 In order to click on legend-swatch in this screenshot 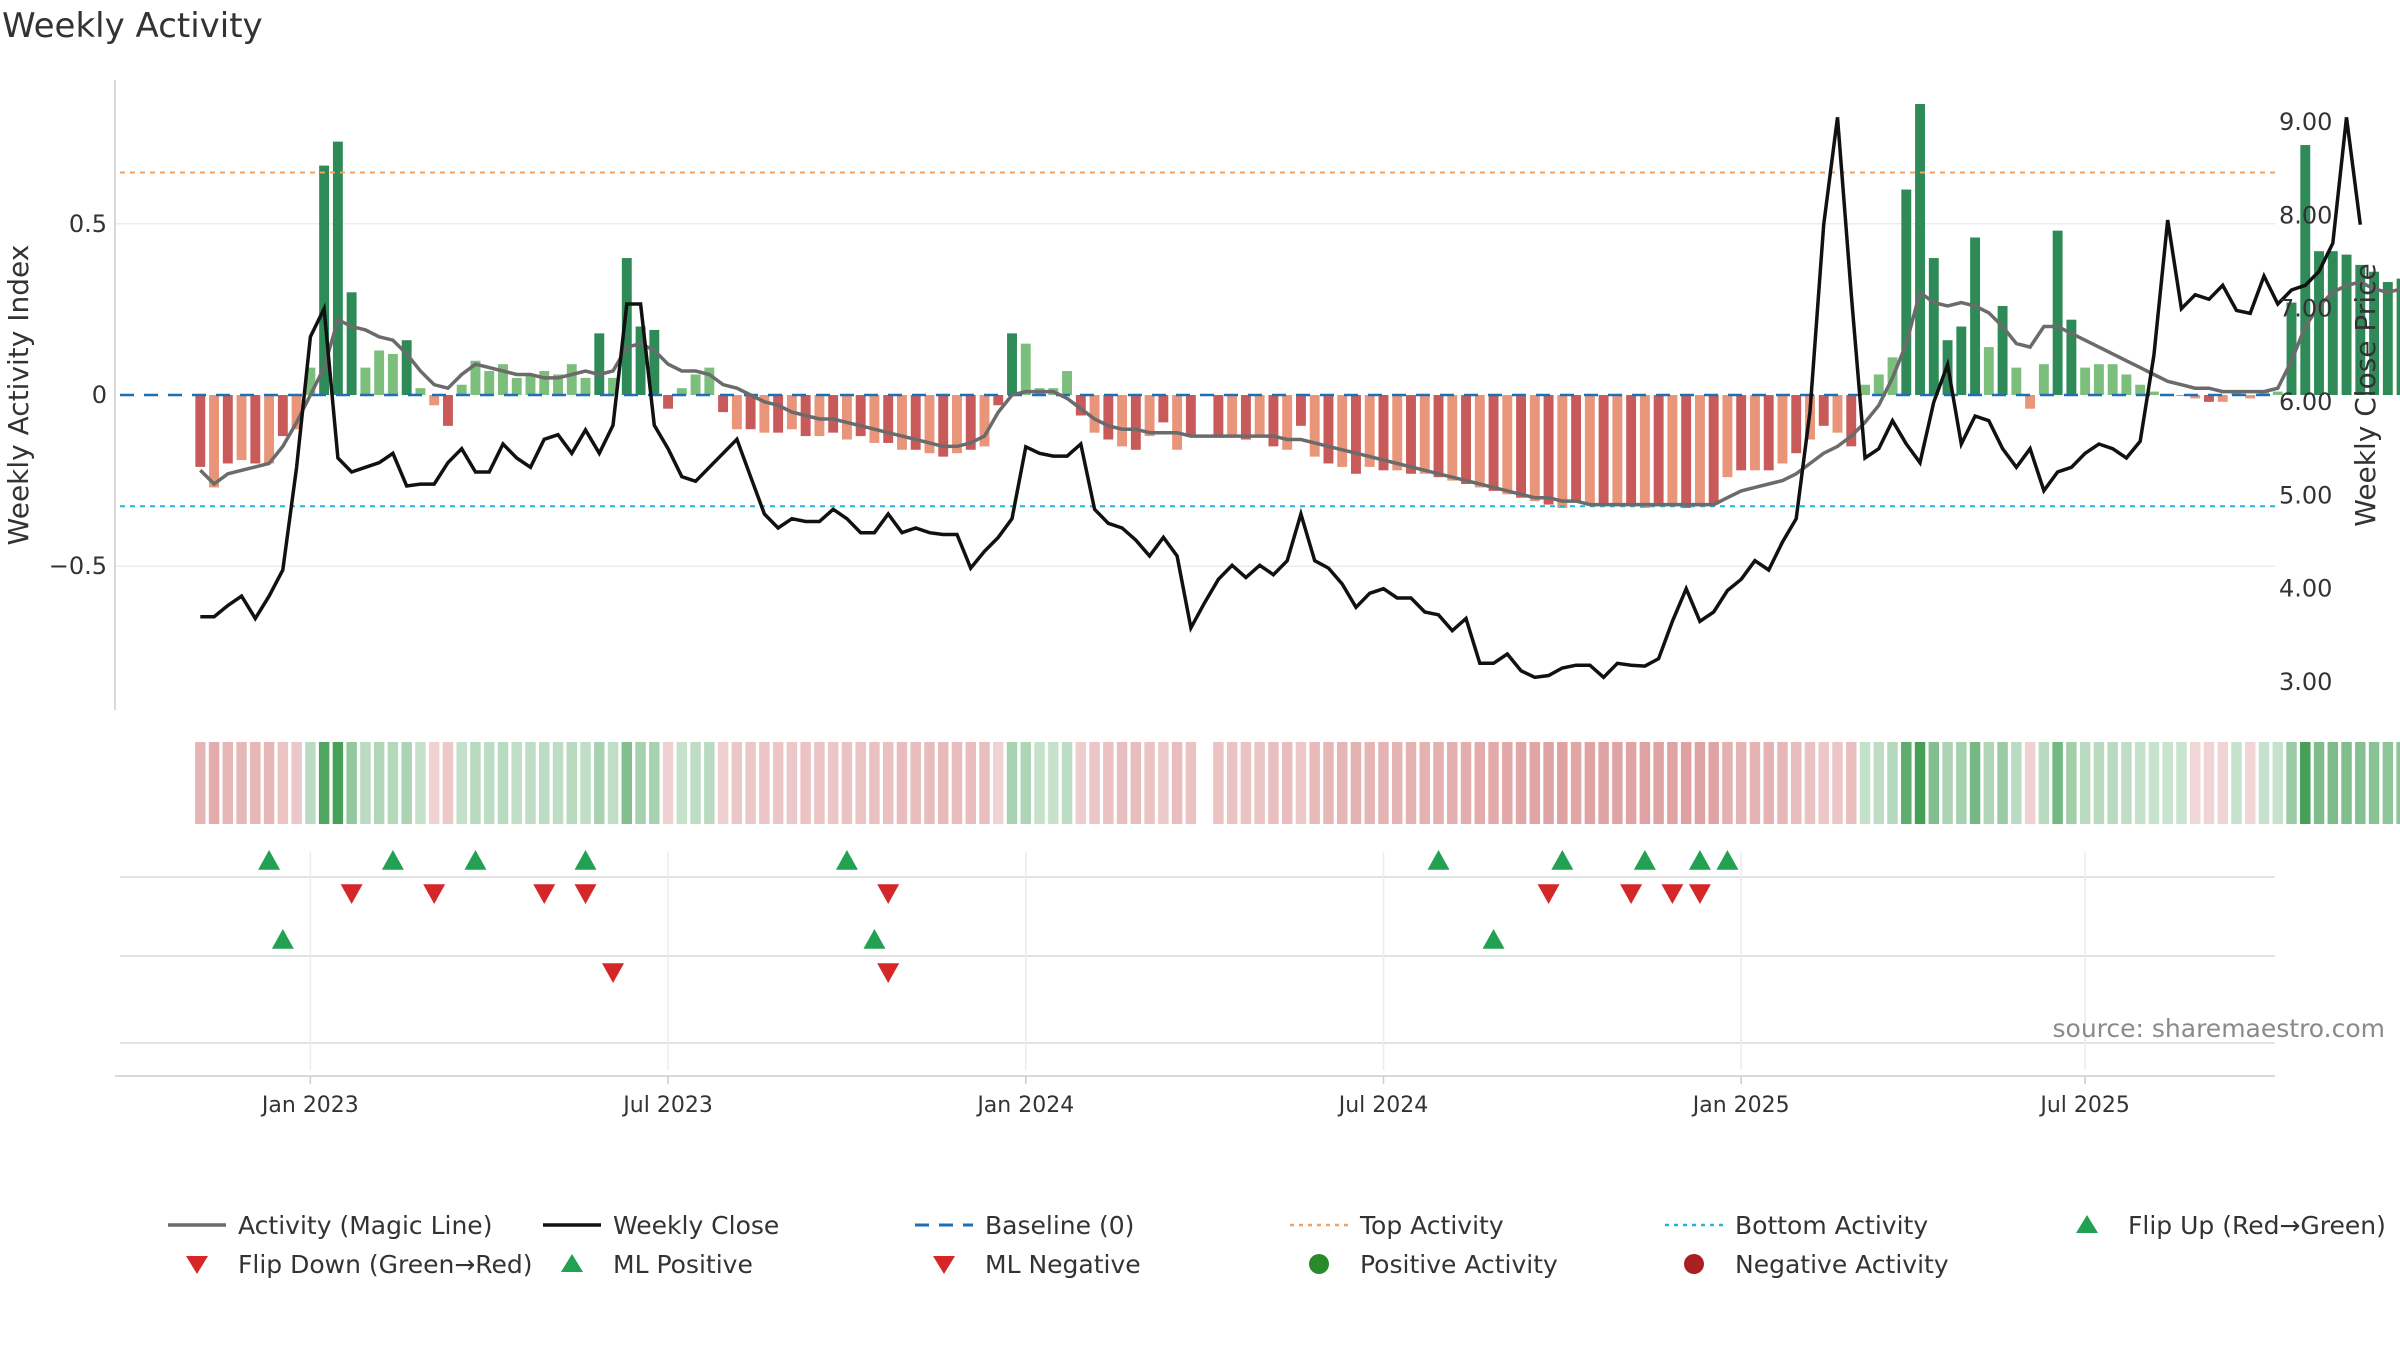, I will do `click(197, 1265)`.